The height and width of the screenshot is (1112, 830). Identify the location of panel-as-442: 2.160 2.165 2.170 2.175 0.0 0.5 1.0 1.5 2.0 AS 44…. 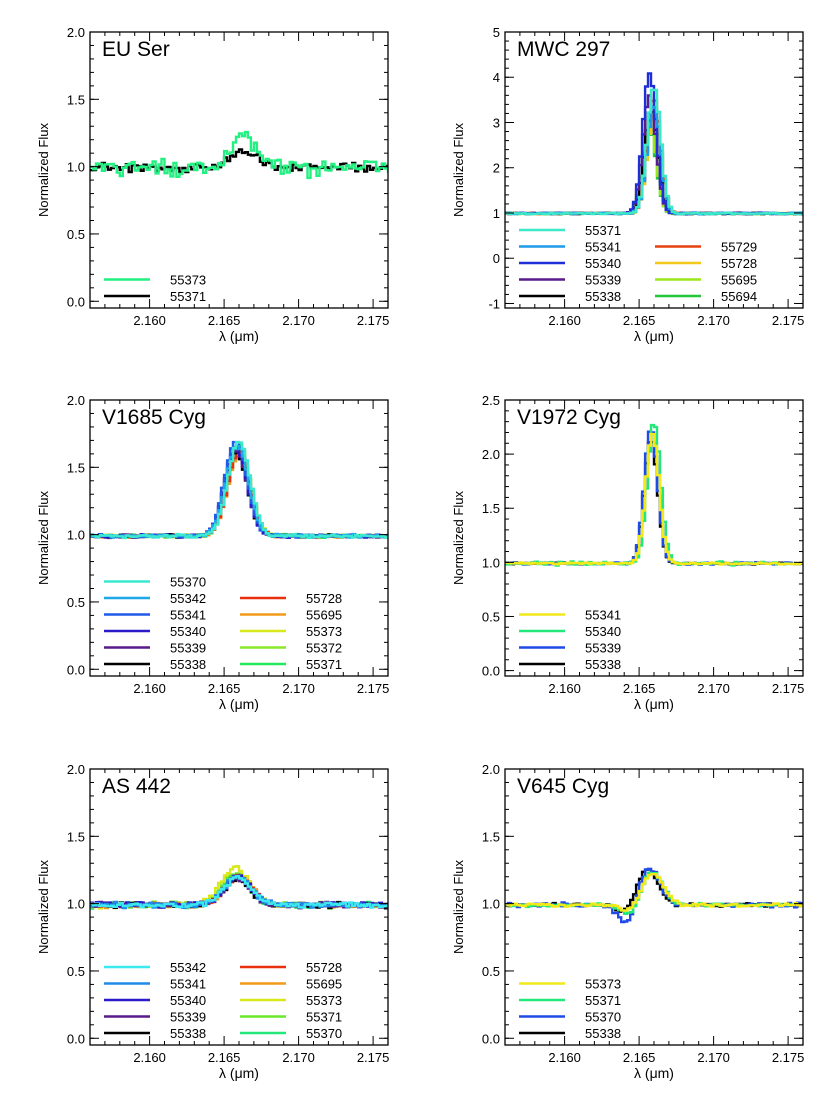
(213, 921).